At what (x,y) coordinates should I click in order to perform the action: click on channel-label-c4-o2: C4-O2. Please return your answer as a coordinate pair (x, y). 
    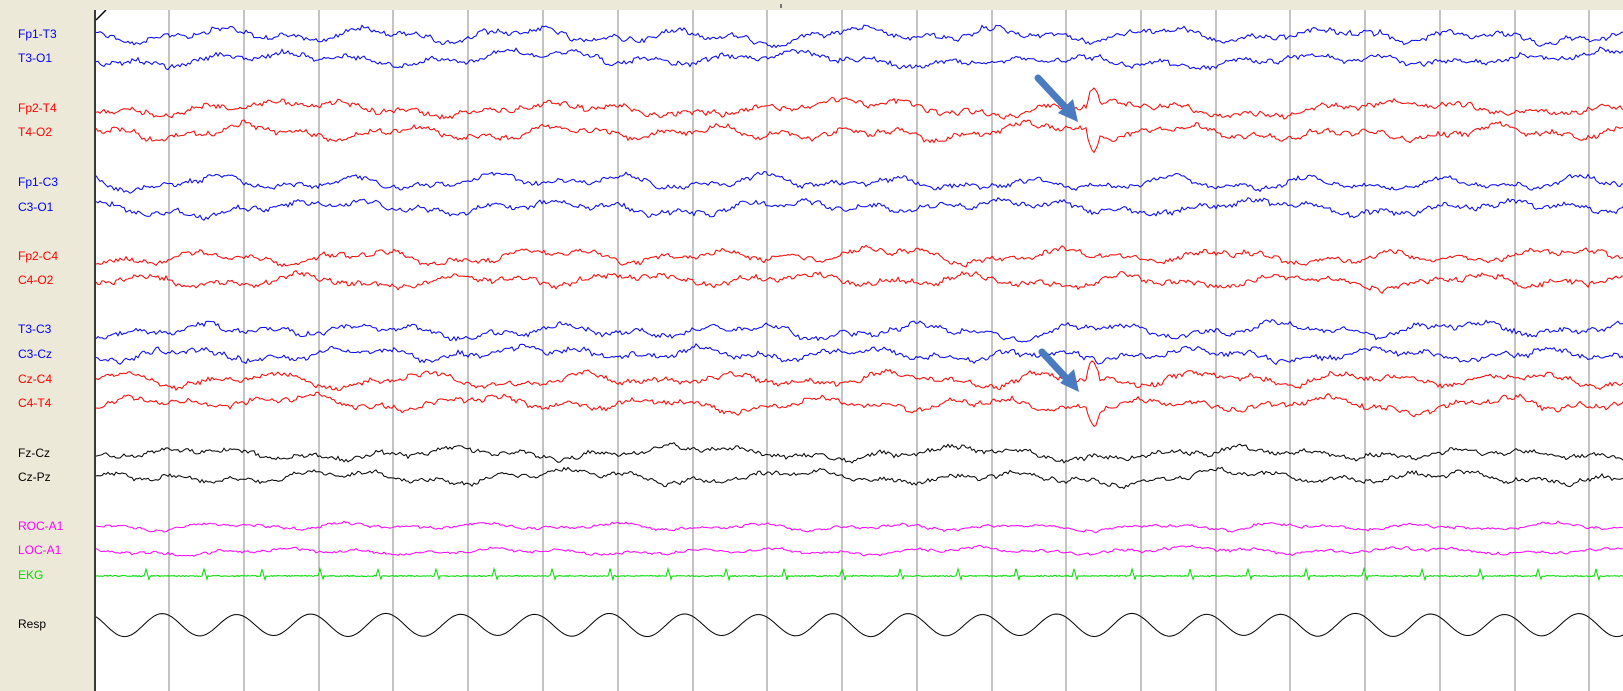
    Looking at the image, I should click on (36, 280).